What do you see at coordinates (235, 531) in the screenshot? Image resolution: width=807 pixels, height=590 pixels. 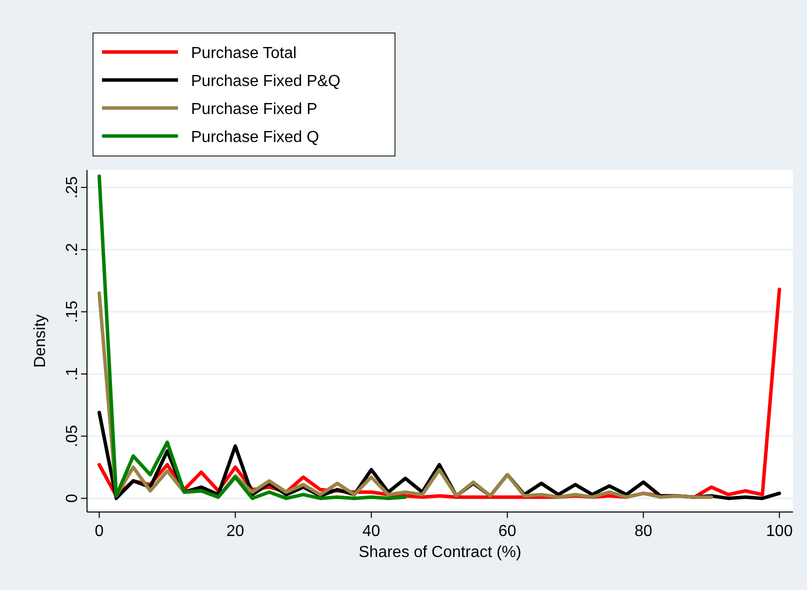 I see `x-tick-label: 20` at bounding box center [235, 531].